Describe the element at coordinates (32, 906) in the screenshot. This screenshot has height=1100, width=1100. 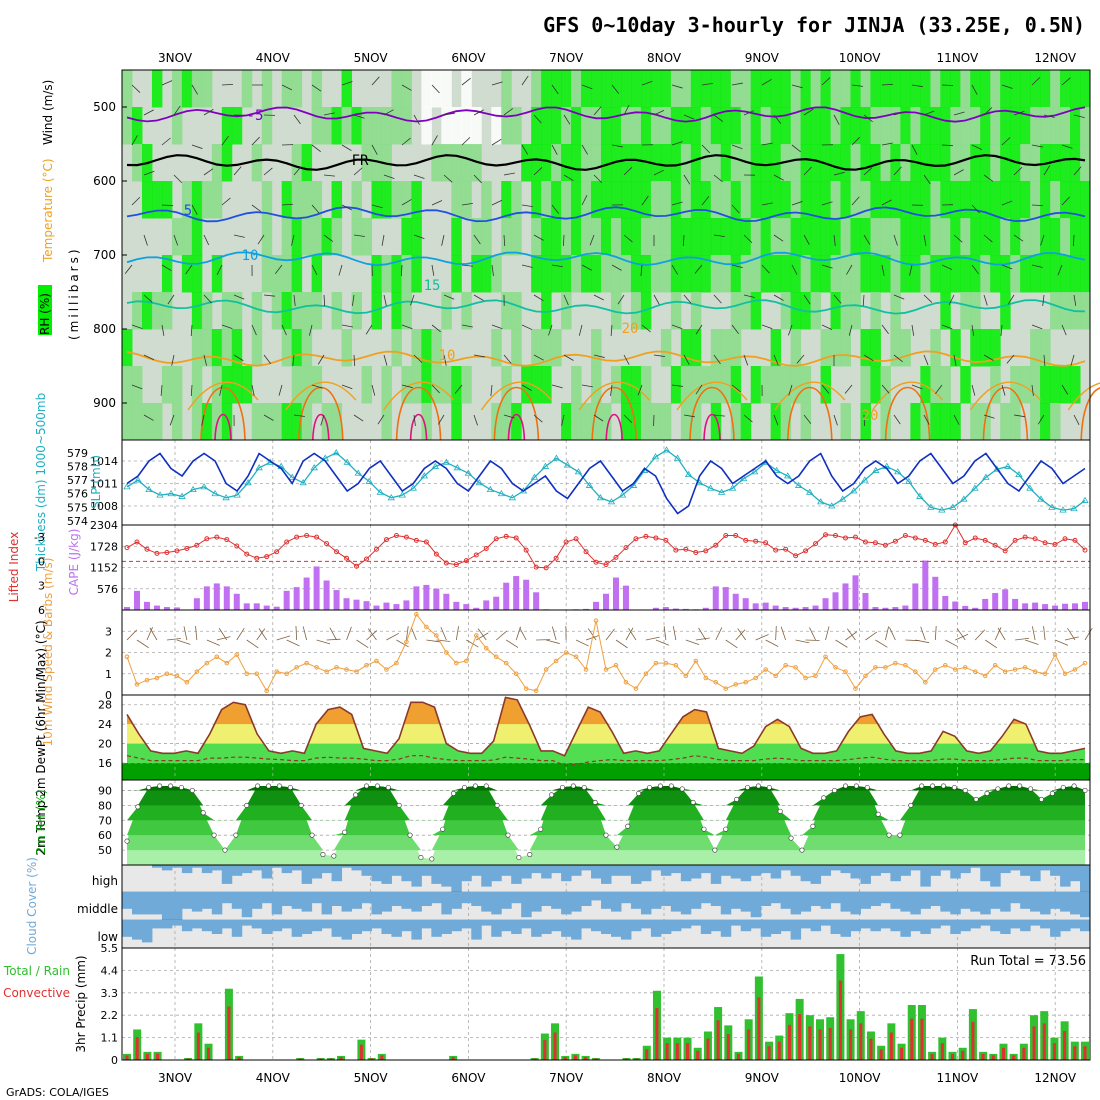
I see `cloud-axis-label: Cloud Cover (%)` at that location.